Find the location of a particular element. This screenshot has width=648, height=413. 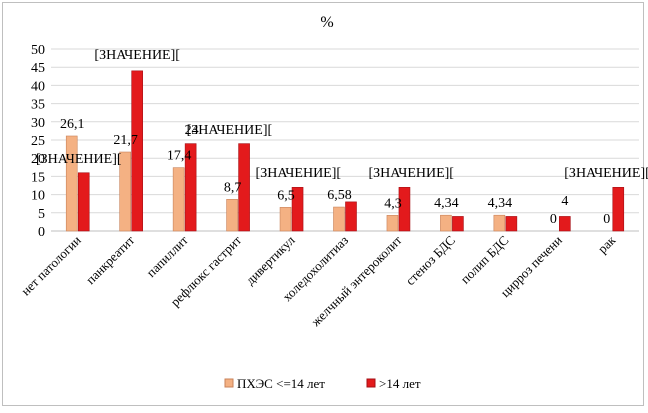

chart-title: % is located at coordinates (326, 22).